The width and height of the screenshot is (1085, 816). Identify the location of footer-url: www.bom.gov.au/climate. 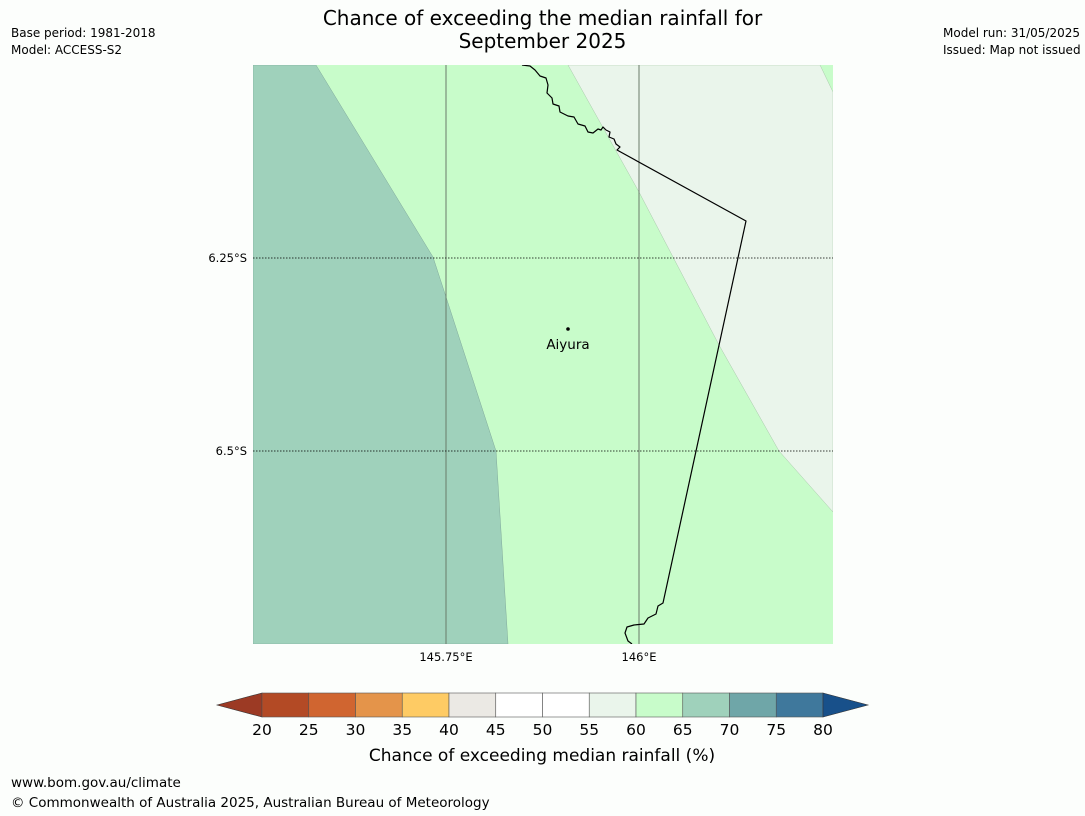
(96, 783).